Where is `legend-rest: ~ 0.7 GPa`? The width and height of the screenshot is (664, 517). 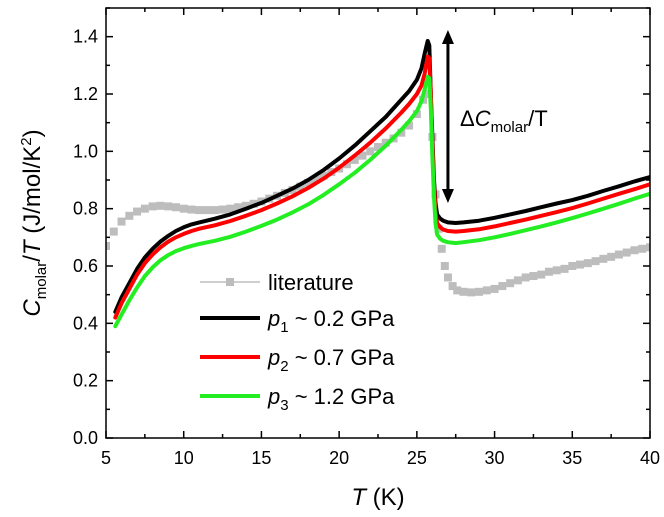 legend-rest: ~ 0.7 GPa is located at coordinates (342, 357).